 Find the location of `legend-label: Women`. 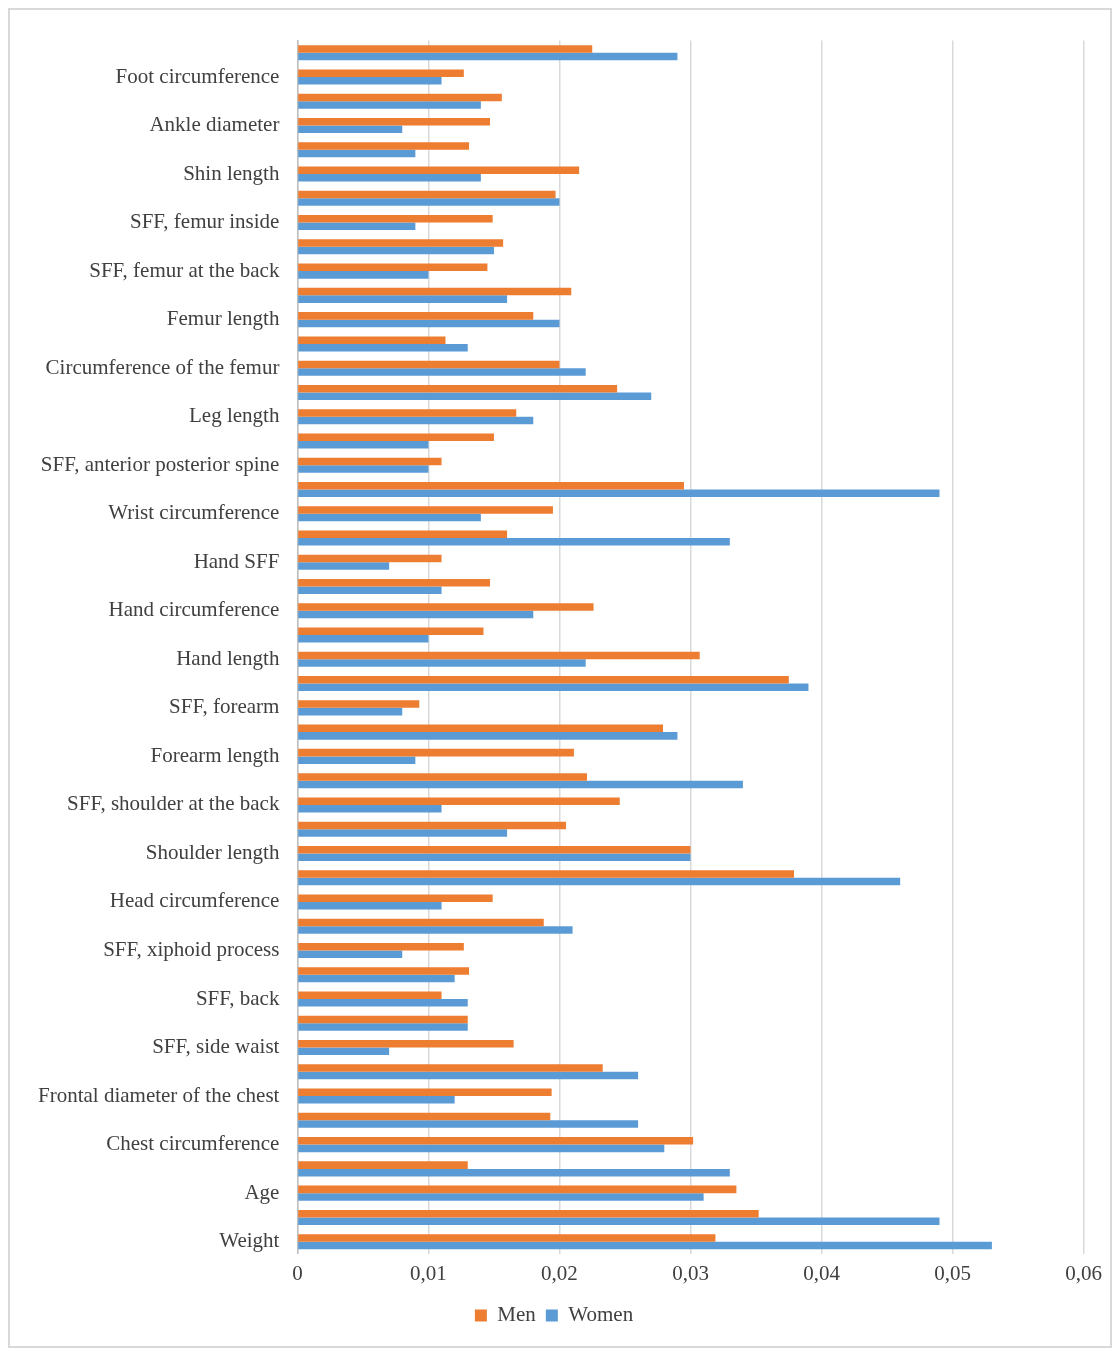

legend-label: Women is located at coordinates (601, 1314).